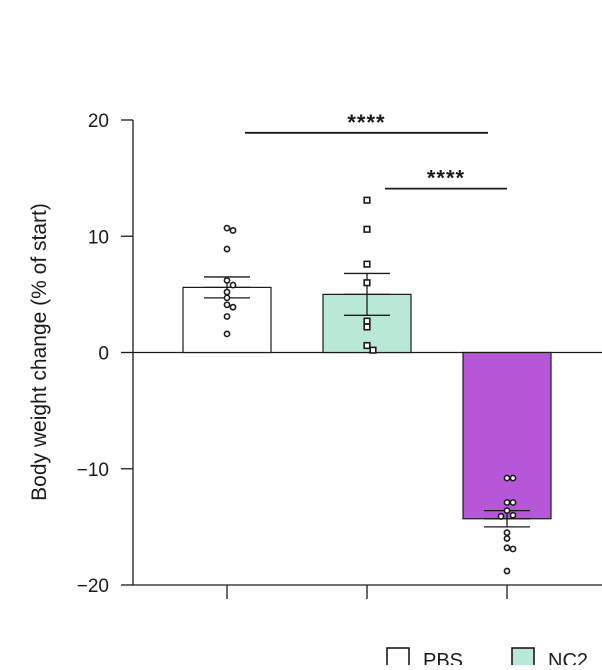 Image resolution: width=602 pixels, height=670 pixels. Describe the element at coordinates (93, 586) in the screenshot. I see `y-tick-label: −20` at that location.